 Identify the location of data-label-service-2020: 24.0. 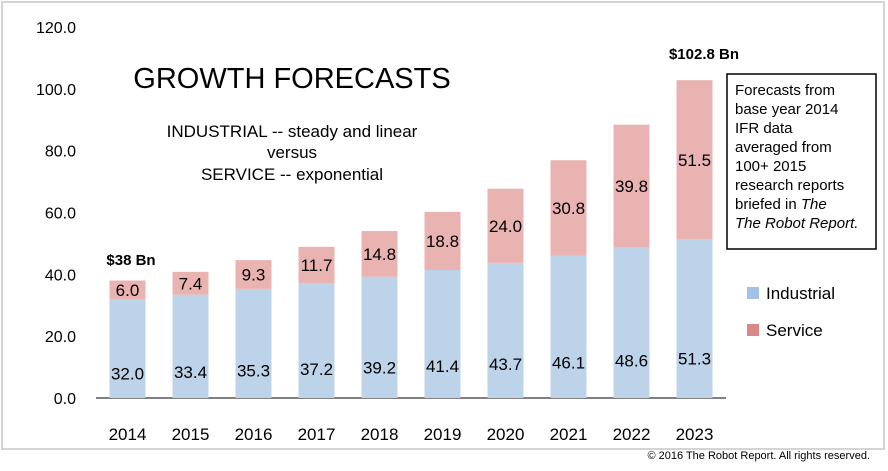
(505, 226).